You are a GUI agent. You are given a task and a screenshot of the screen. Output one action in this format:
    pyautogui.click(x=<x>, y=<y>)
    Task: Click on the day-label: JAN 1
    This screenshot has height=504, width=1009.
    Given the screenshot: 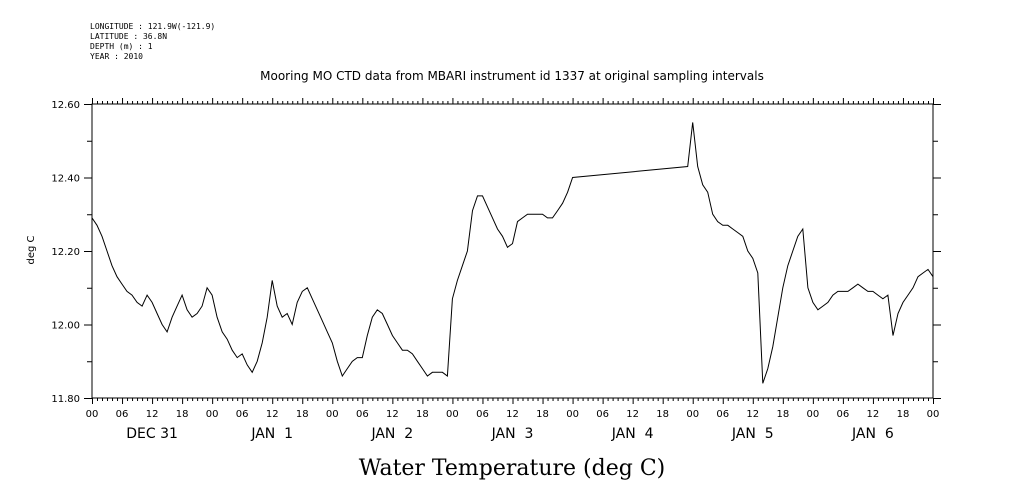 What is the action you would take?
    pyautogui.click(x=271, y=434)
    